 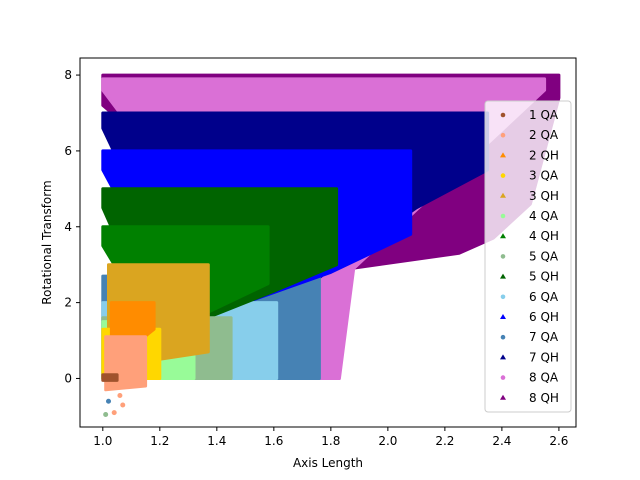 I want to click on y-tick-label: 0, so click(x=68, y=378).